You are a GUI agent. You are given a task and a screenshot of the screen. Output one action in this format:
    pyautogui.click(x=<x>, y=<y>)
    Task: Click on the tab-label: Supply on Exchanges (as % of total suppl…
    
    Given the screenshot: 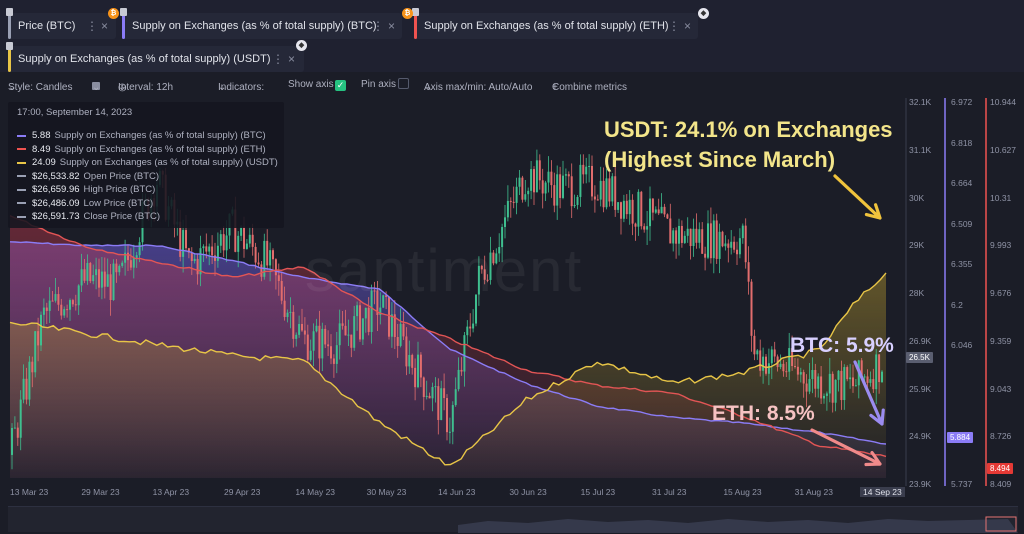 What is the action you would take?
    pyautogui.click(x=546, y=26)
    